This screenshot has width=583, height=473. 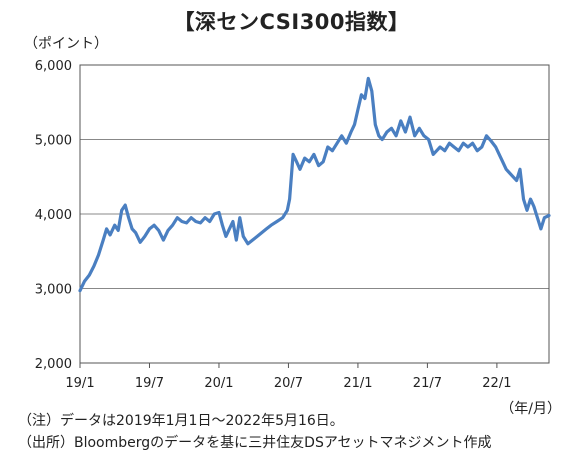 What do you see at coordinates (255, 443) in the screenshot?
I see `footnote-source: （出所）Bloombergのデータを基に三井住友DSアセットマネジメント作成` at bounding box center [255, 443].